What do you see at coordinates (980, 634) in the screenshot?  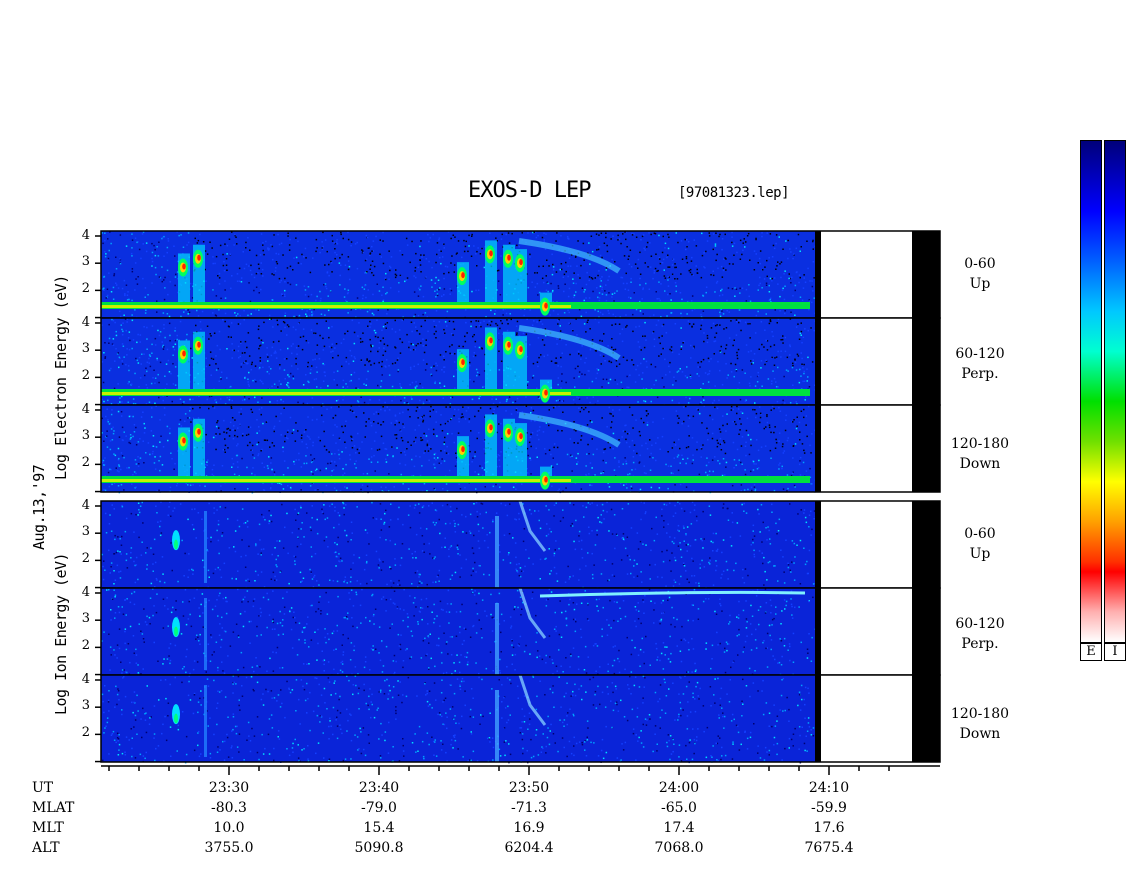 I see `pitch-label-i-perp: 60-120 Perp.` at bounding box center [980, 634].